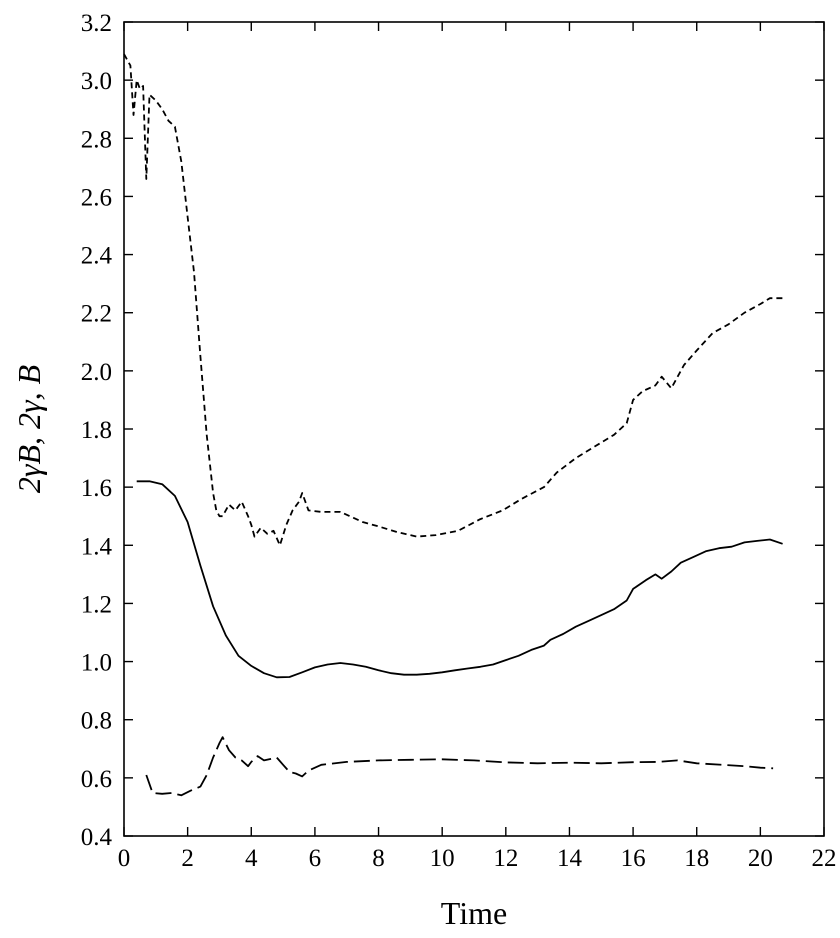  What do you see at coordinates (96, 139) in the screenshot?
I see `y-tick-label: 2.8` at bounding box center [96, 139].